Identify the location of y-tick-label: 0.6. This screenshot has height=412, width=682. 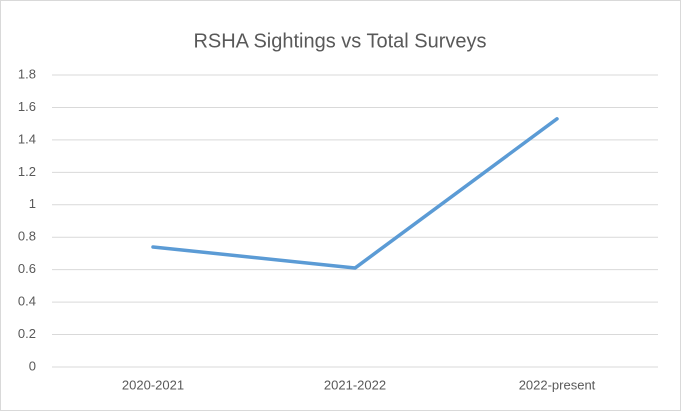
(27, 268).